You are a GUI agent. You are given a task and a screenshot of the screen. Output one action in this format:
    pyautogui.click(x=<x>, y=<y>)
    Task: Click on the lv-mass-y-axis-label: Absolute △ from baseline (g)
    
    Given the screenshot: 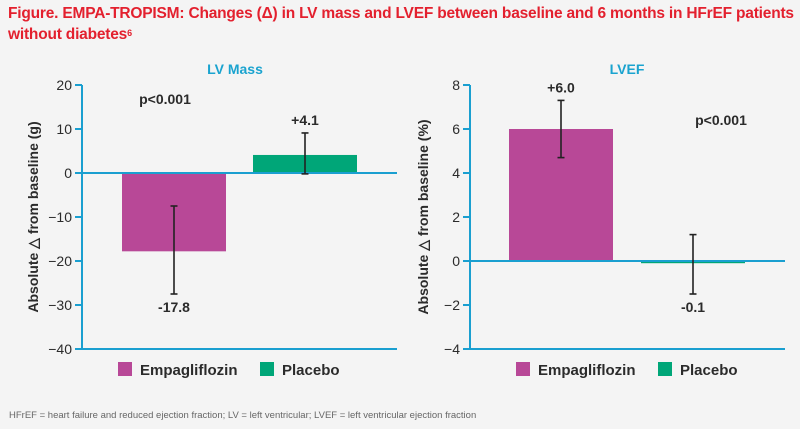 What is the action you would take?
    pyautogui.click(x=33, y=216)
    